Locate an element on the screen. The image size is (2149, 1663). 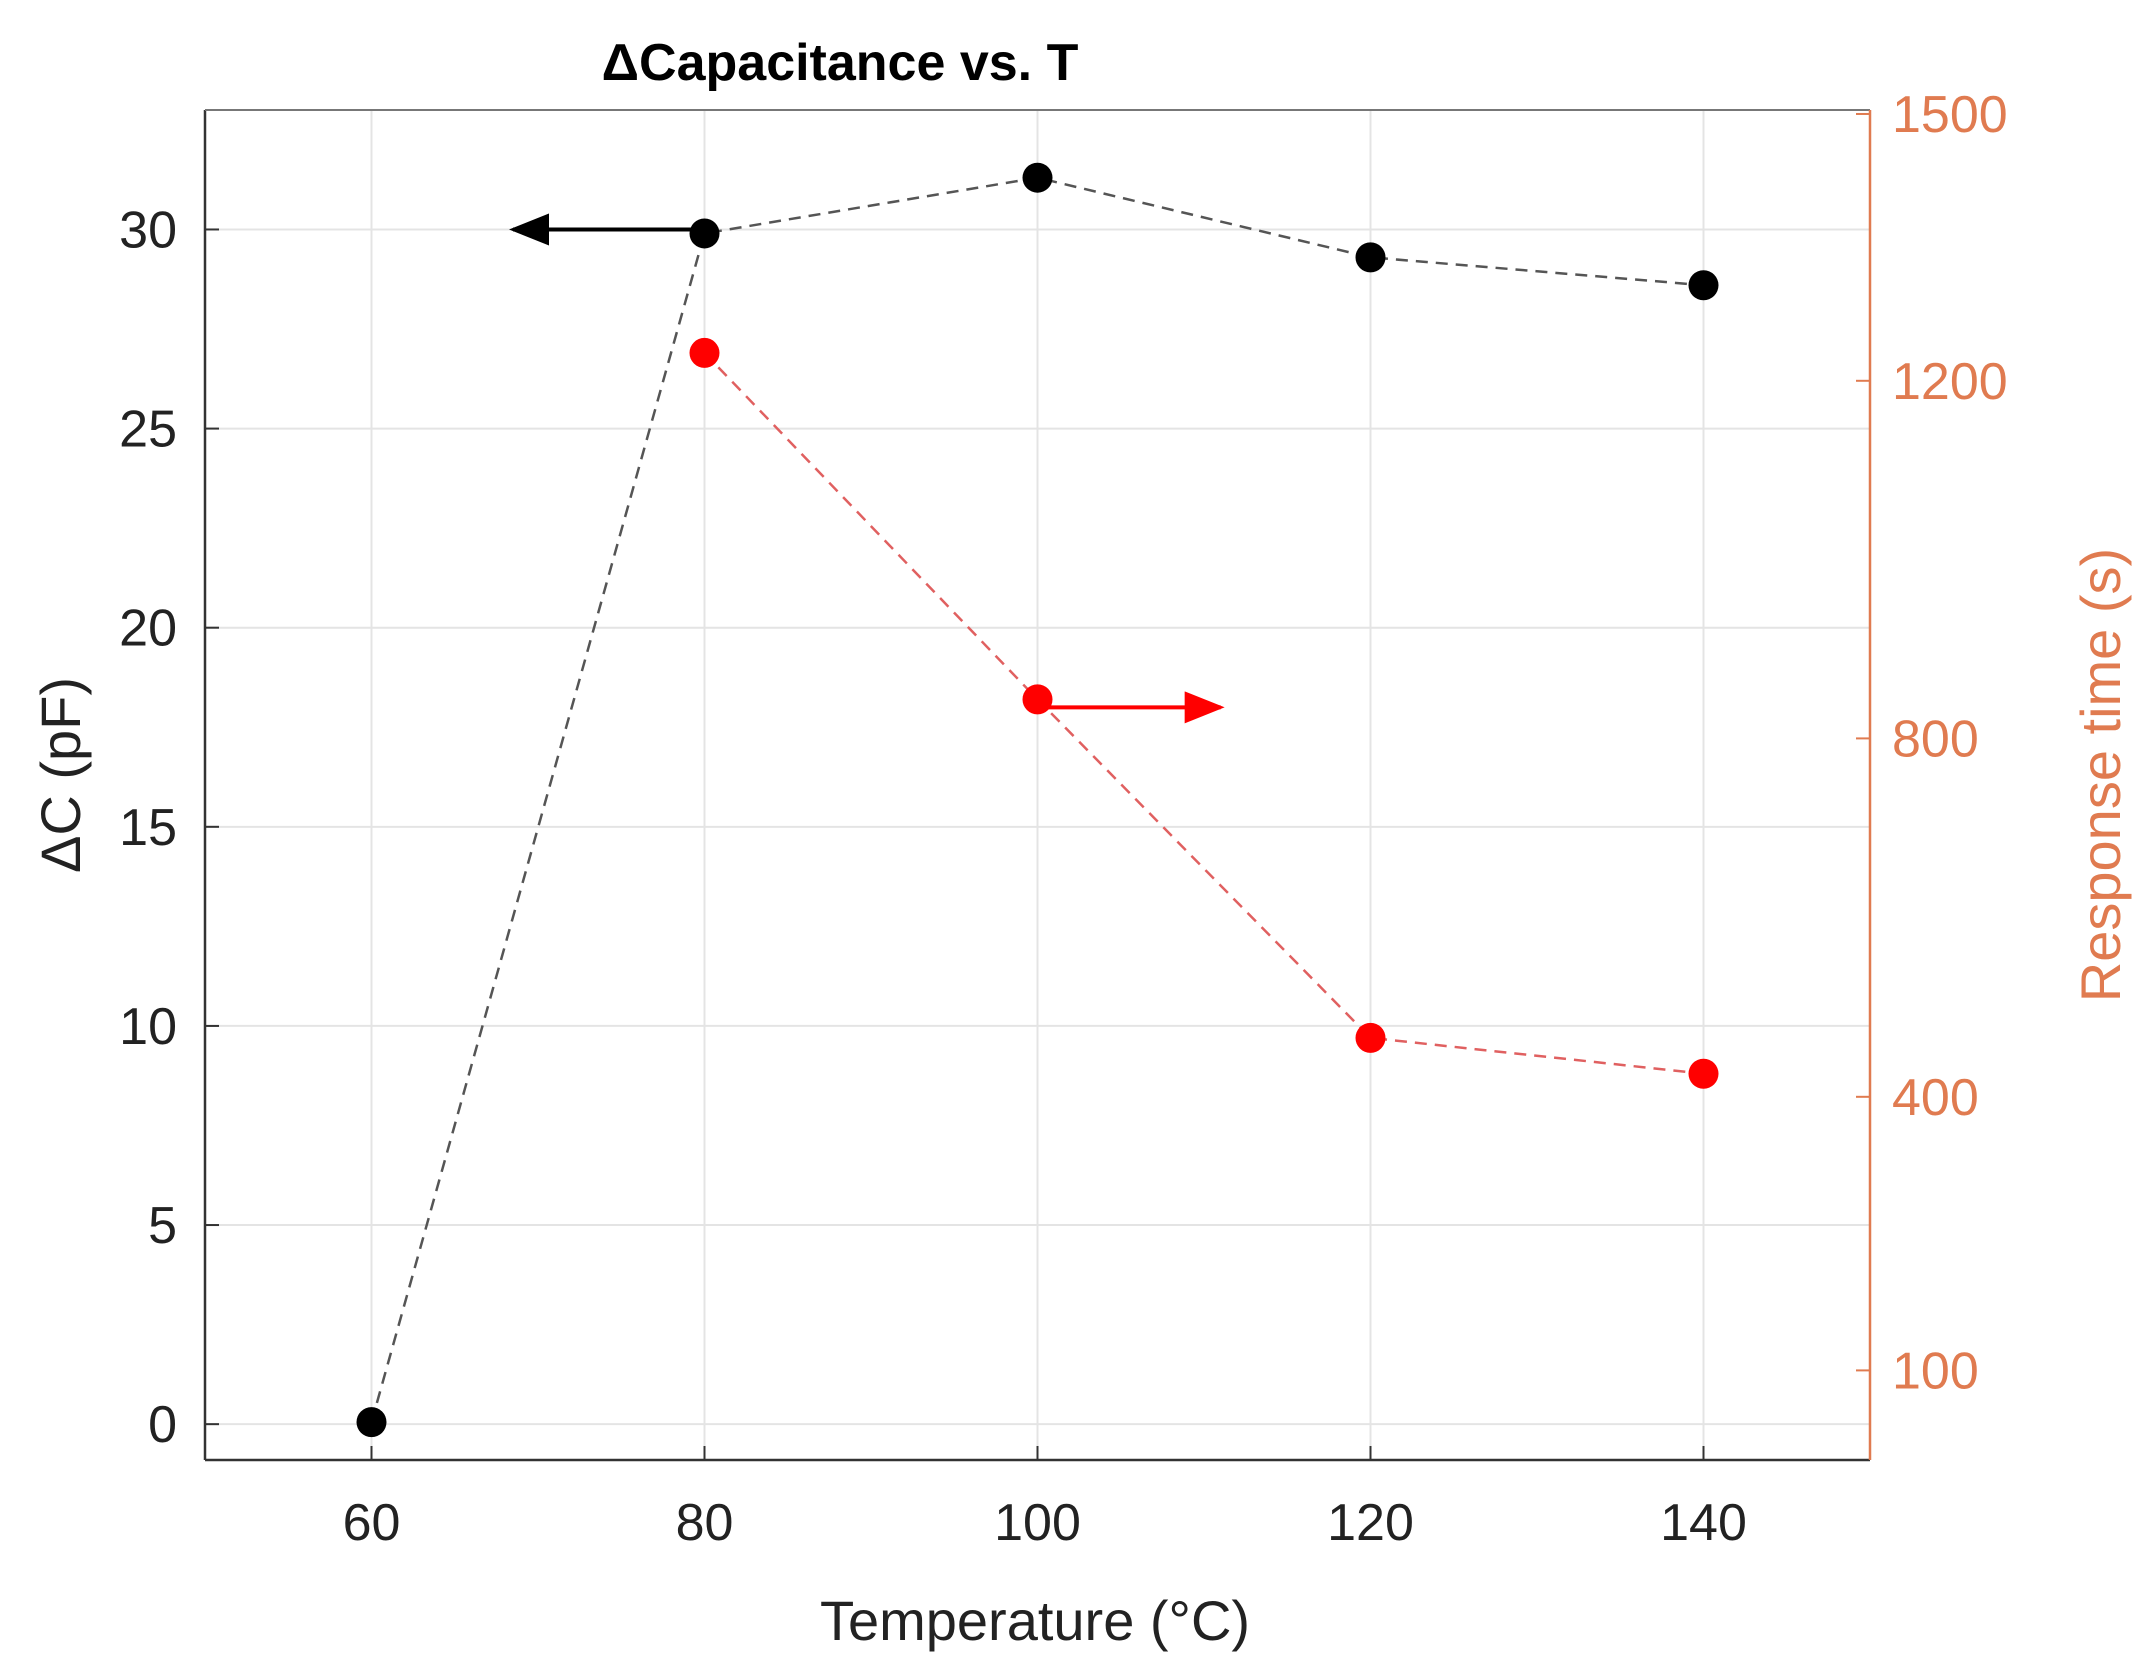
y-left-tick-label: 15 is located at coordinates (148, 828).